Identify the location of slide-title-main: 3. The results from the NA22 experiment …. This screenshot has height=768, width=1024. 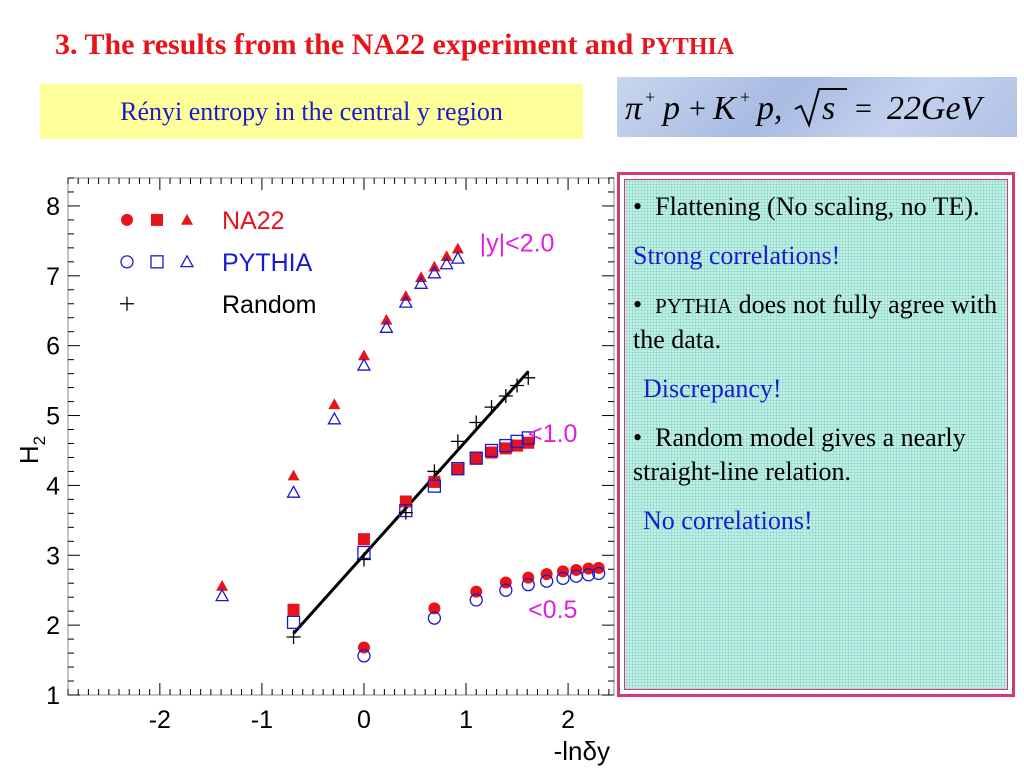
(348, 44).